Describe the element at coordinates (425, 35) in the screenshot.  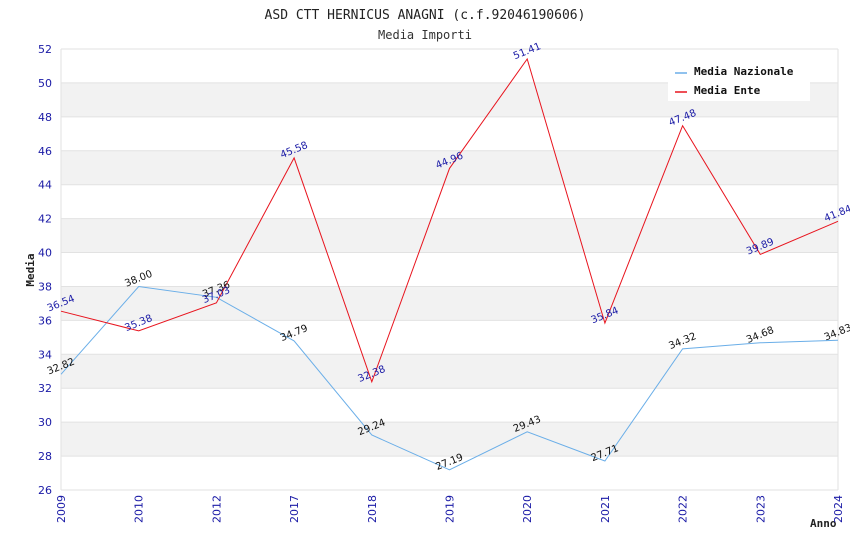
I see `chart-subtitle: Media Importi` at that location.